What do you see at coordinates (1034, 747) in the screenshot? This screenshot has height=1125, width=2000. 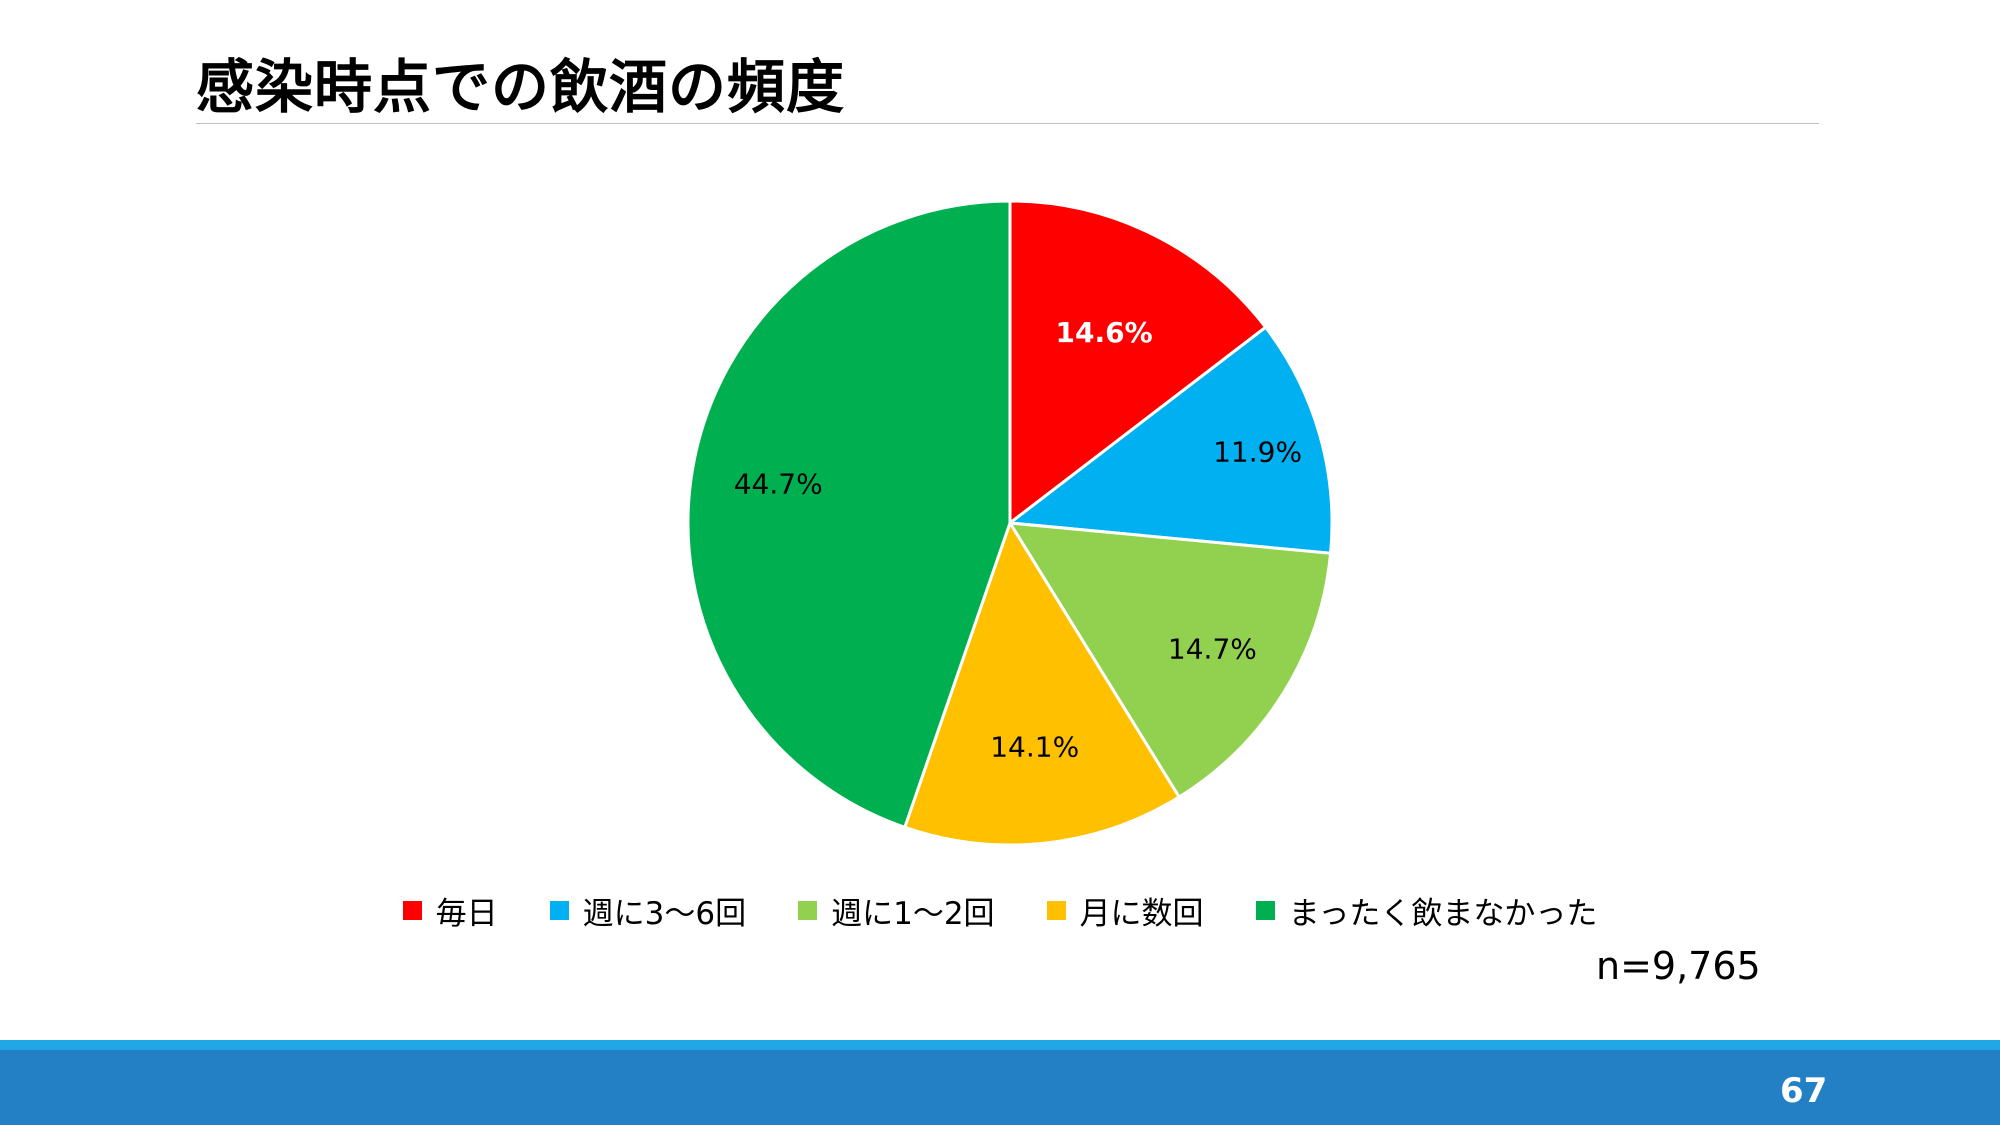 I see `data-label-4: 14.1%` at bounding box center [1034, 747].